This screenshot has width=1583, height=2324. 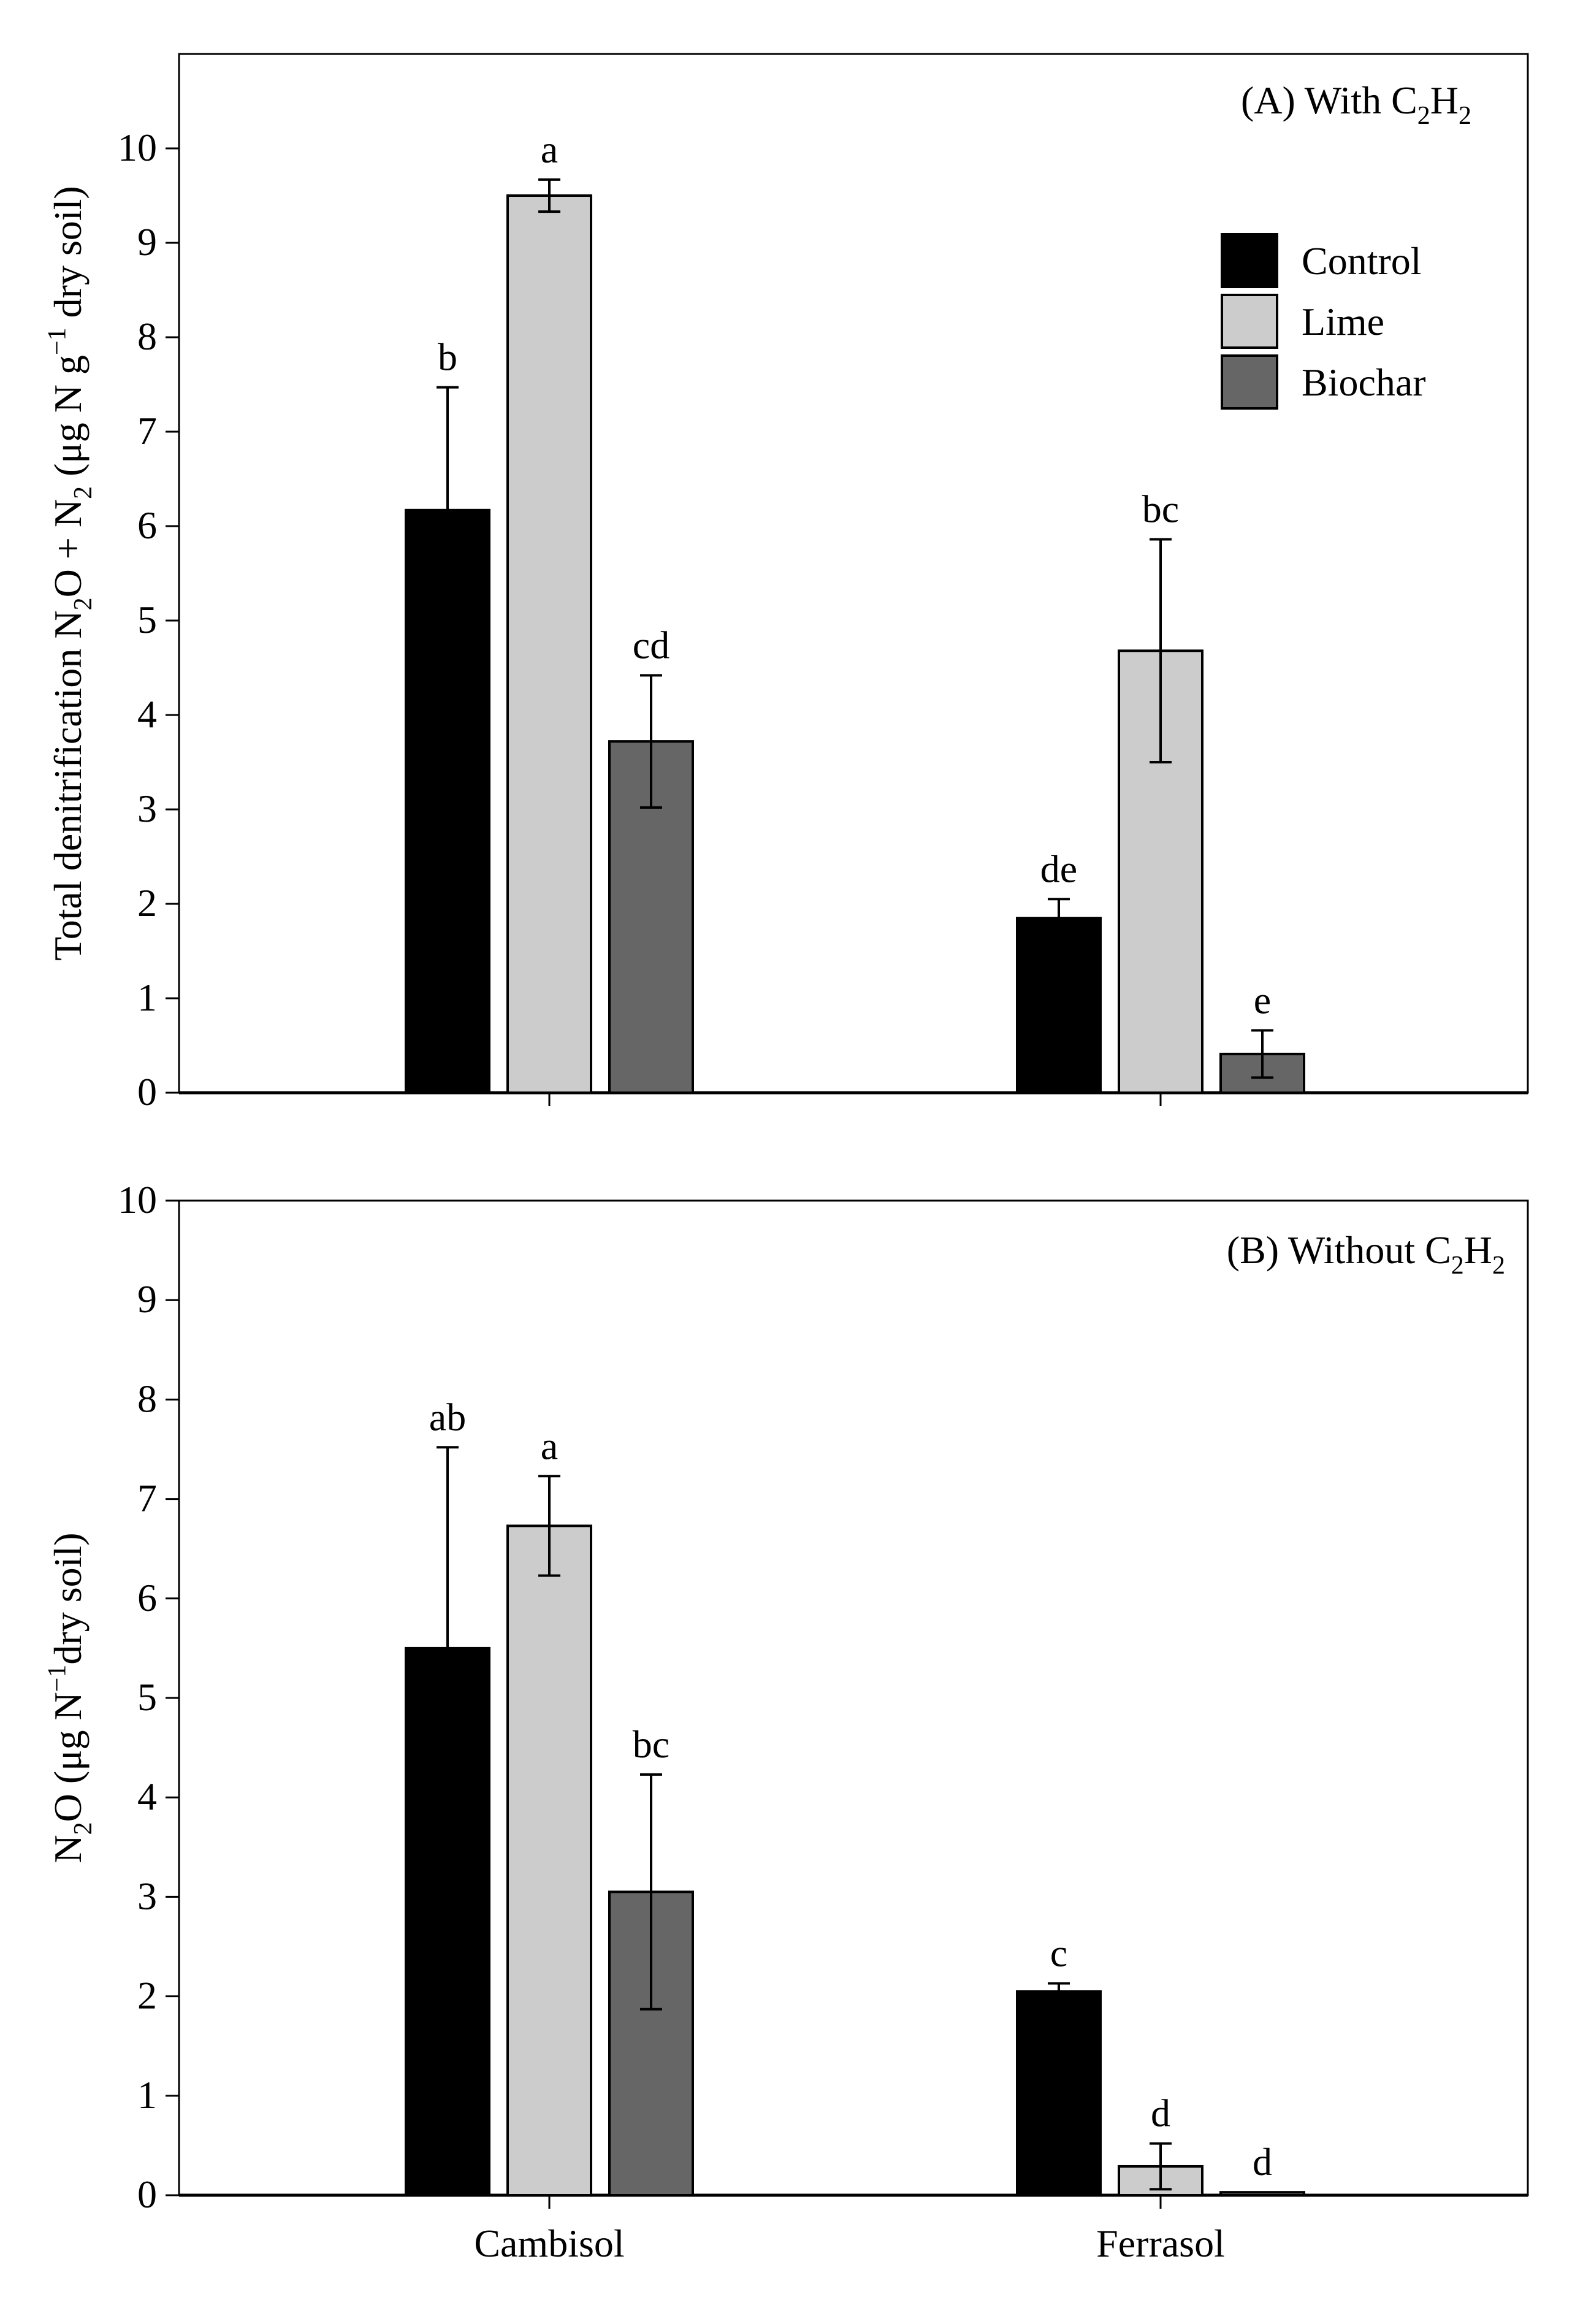 I want to click on significance-letter-0-2-1: e, so click(x=1262, y=1000).